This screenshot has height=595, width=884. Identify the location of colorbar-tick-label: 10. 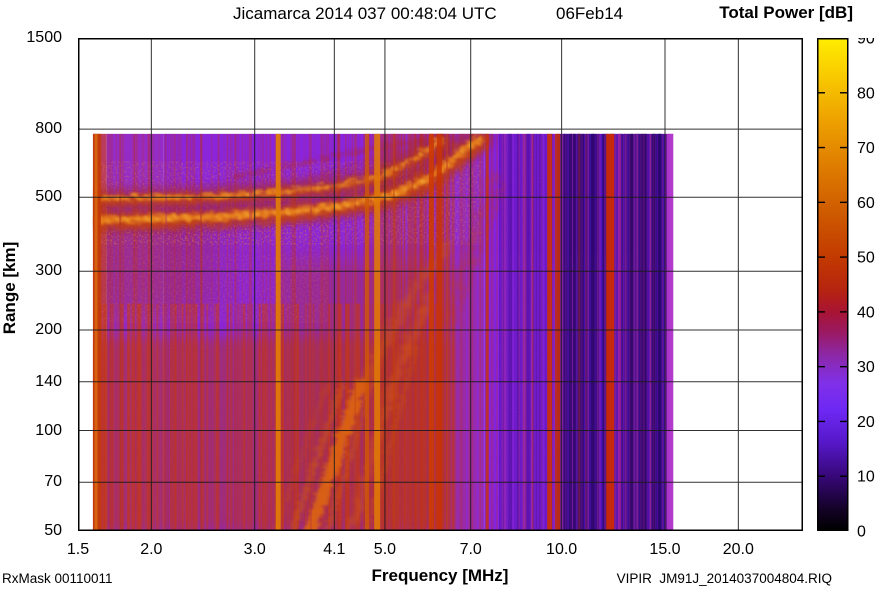
(866, 477).